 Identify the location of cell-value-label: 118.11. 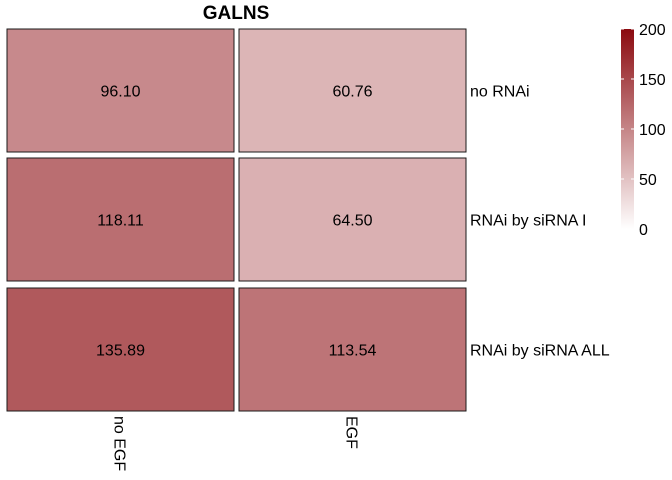
(120, 221).